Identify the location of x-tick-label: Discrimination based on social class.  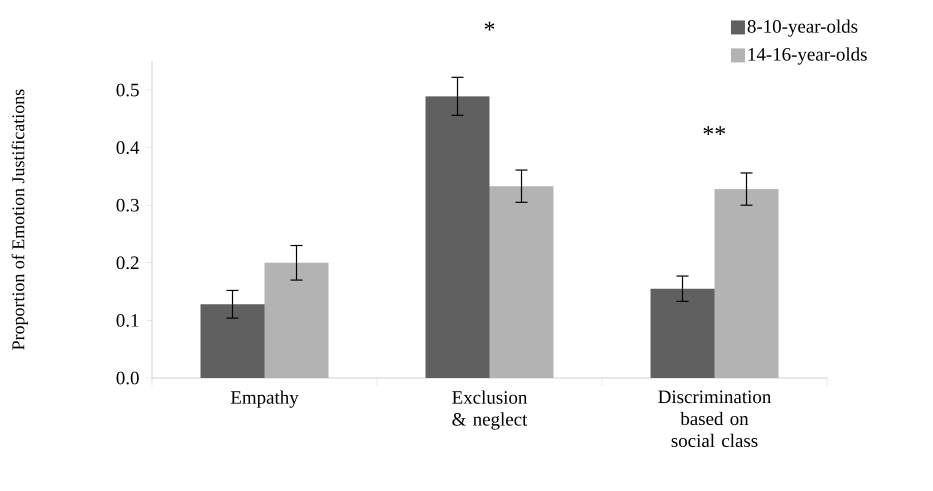
(715, 419).